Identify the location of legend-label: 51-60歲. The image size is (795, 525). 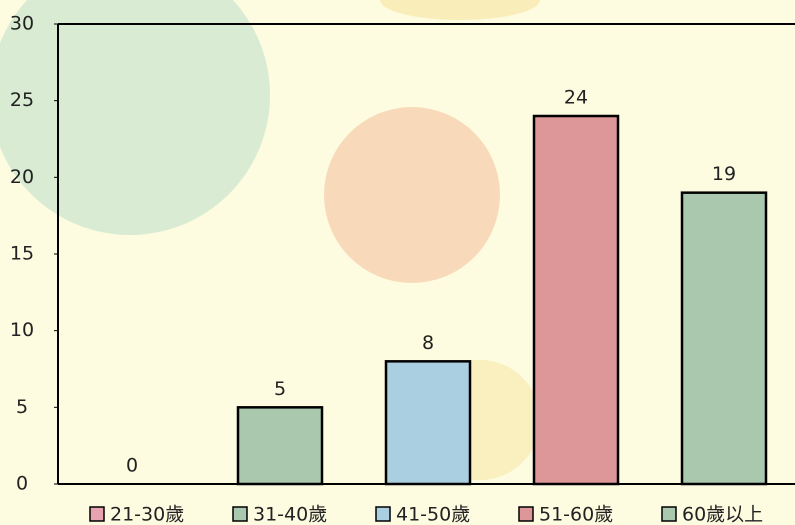
(576, 514).